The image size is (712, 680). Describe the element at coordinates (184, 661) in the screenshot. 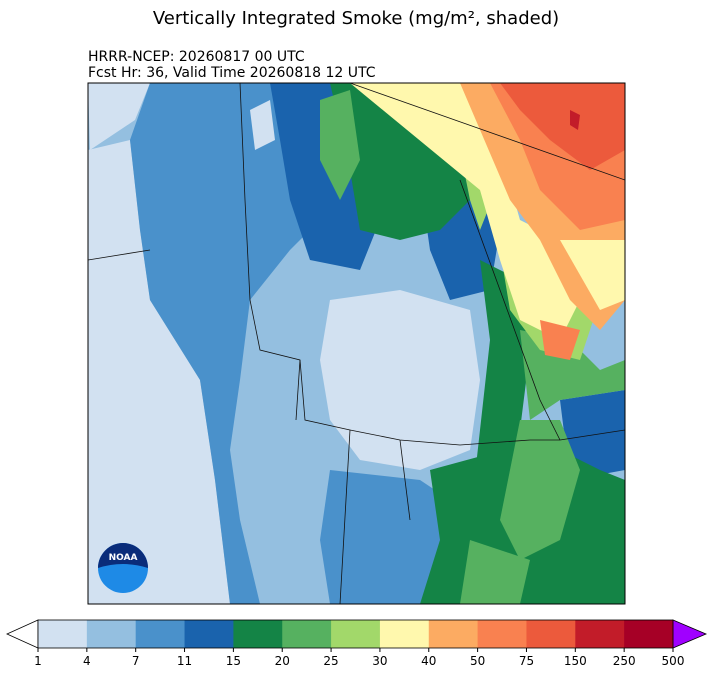

I see `colorbar-tick-label: 11` at that location.